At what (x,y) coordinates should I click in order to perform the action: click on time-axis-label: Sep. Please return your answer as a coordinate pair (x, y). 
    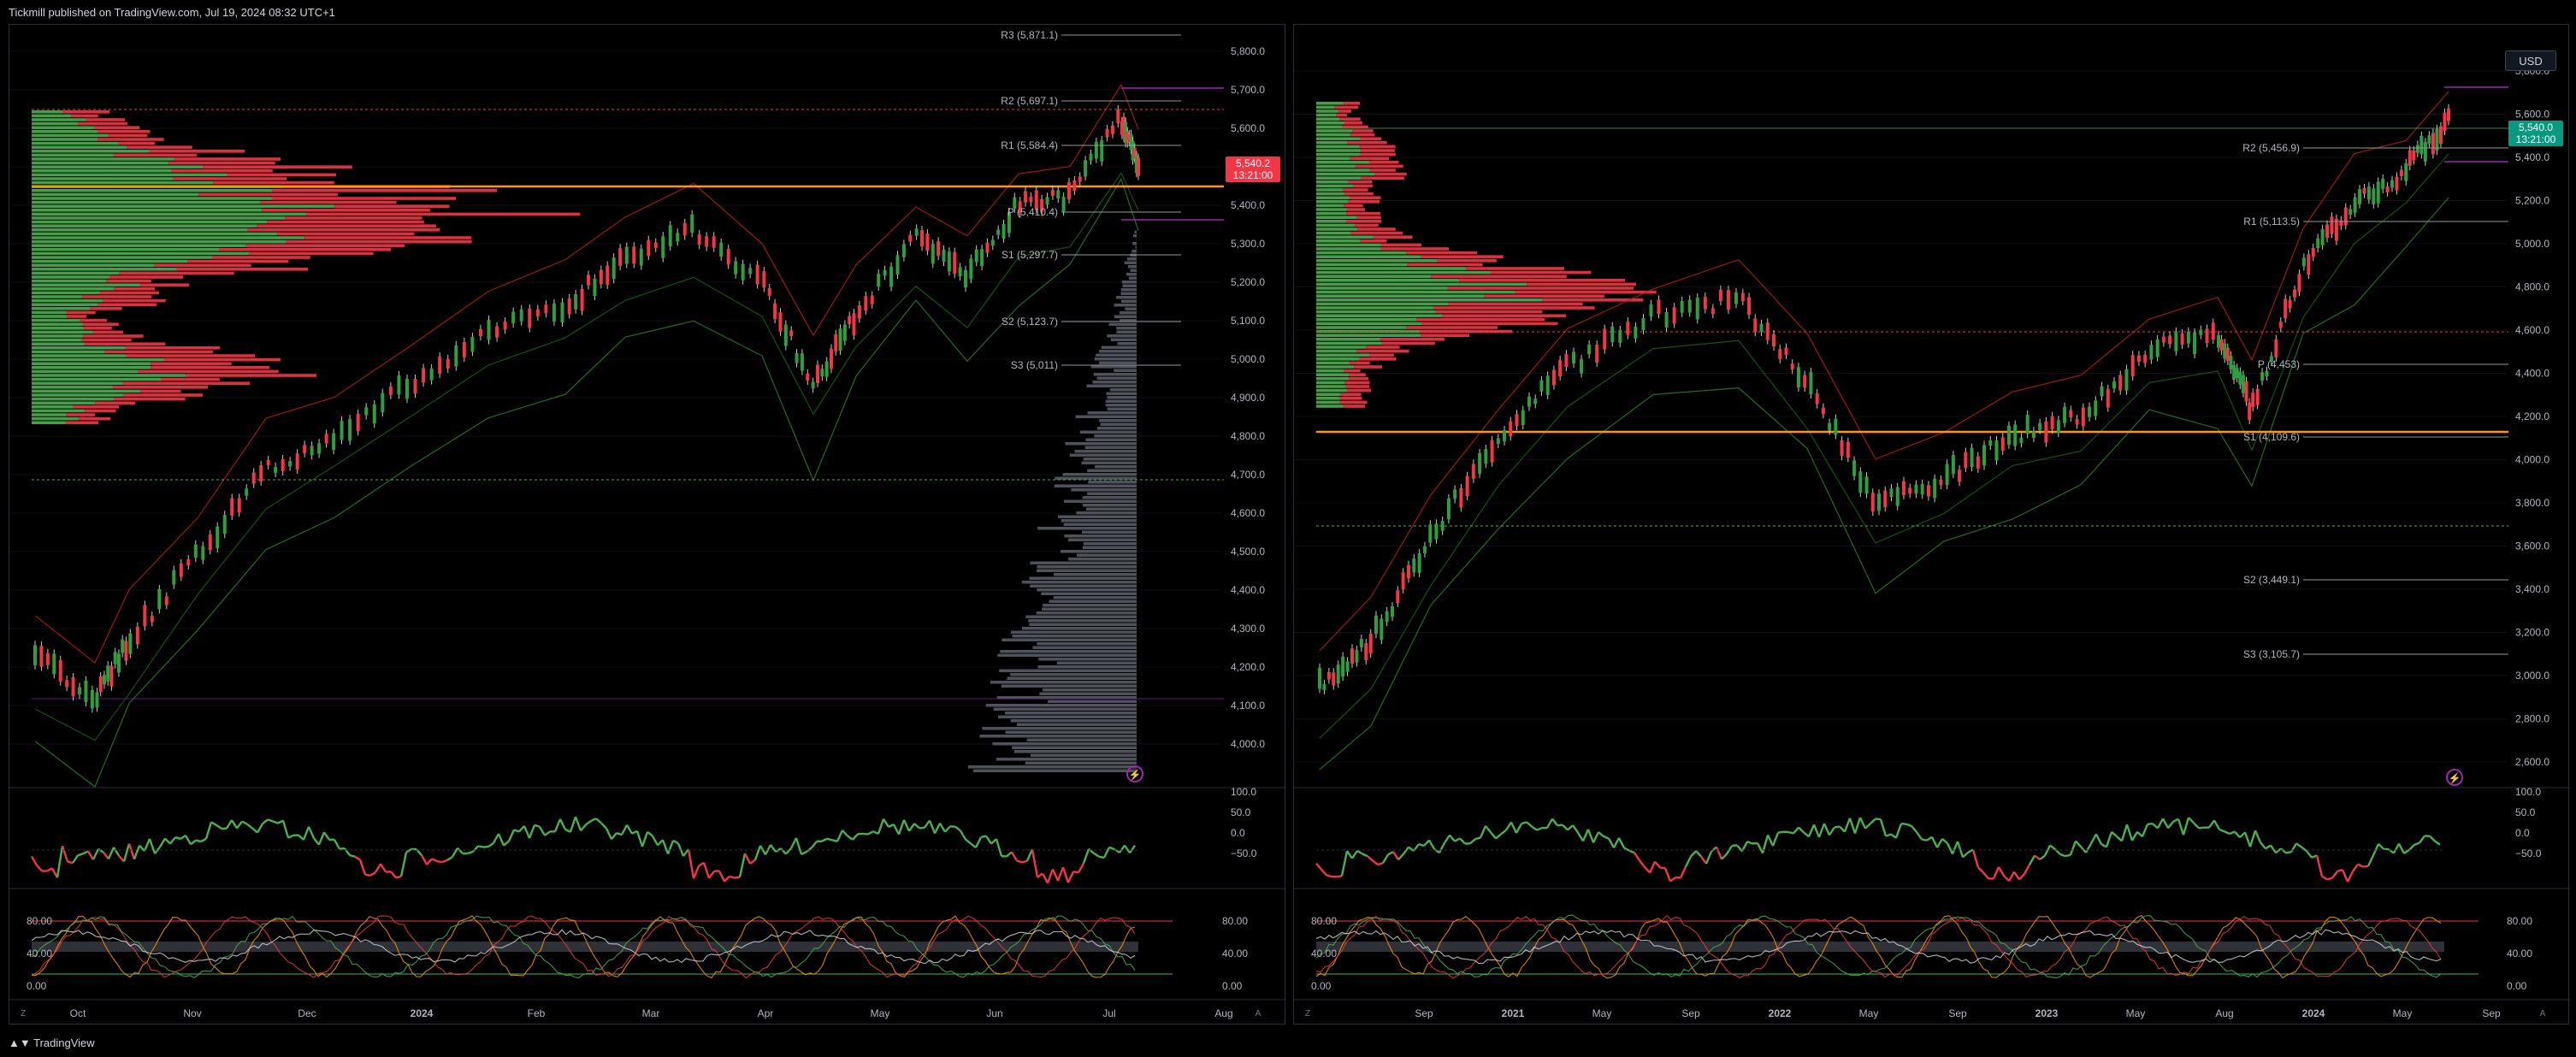
    Looking at the image, I should click on (2491, 1013).